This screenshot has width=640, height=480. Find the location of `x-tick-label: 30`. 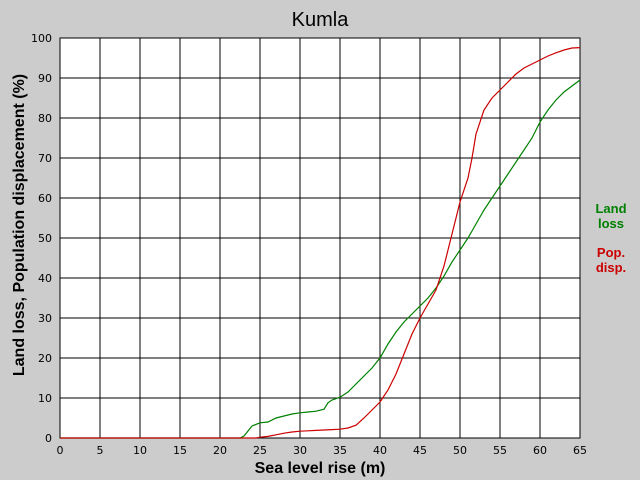

x-tick-label: 30 is located at coordinates (300, 450).